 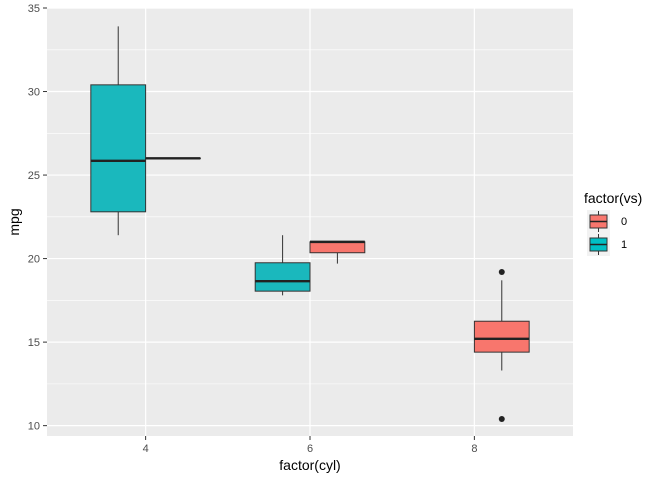 I want to click on box-cyl6-vs1, so click(x=282, y=265).